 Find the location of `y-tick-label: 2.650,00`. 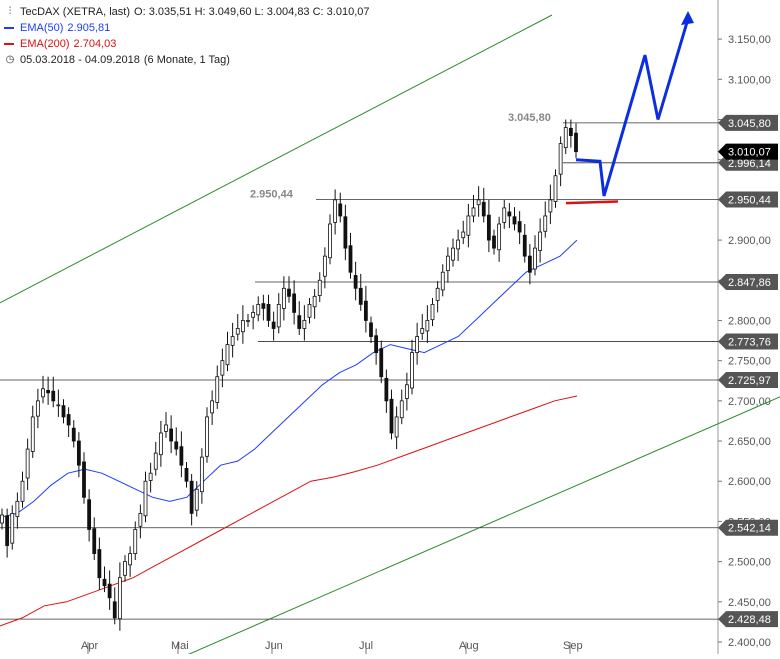

y-tick-label: 2.650,00 is located at coordinates (749, 442).